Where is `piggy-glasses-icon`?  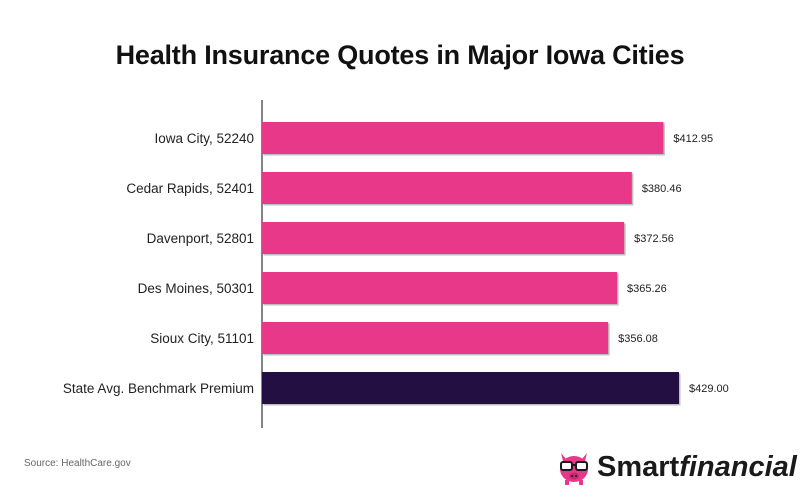
piggy-glasses-icon is located at coordinates (574, 469).